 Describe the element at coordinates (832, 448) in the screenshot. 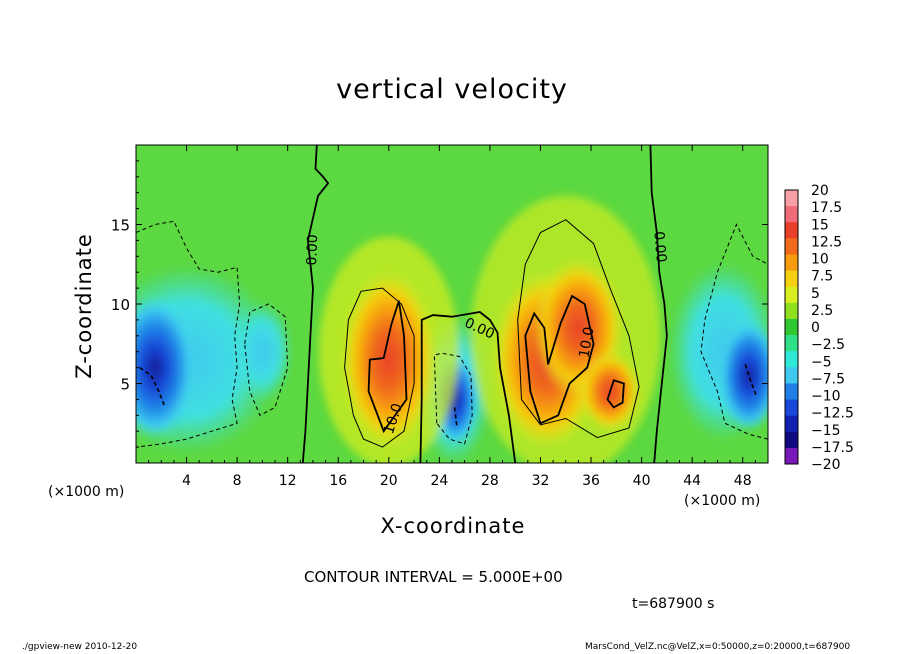

I see `colorbar-label: −17.5` at that location.